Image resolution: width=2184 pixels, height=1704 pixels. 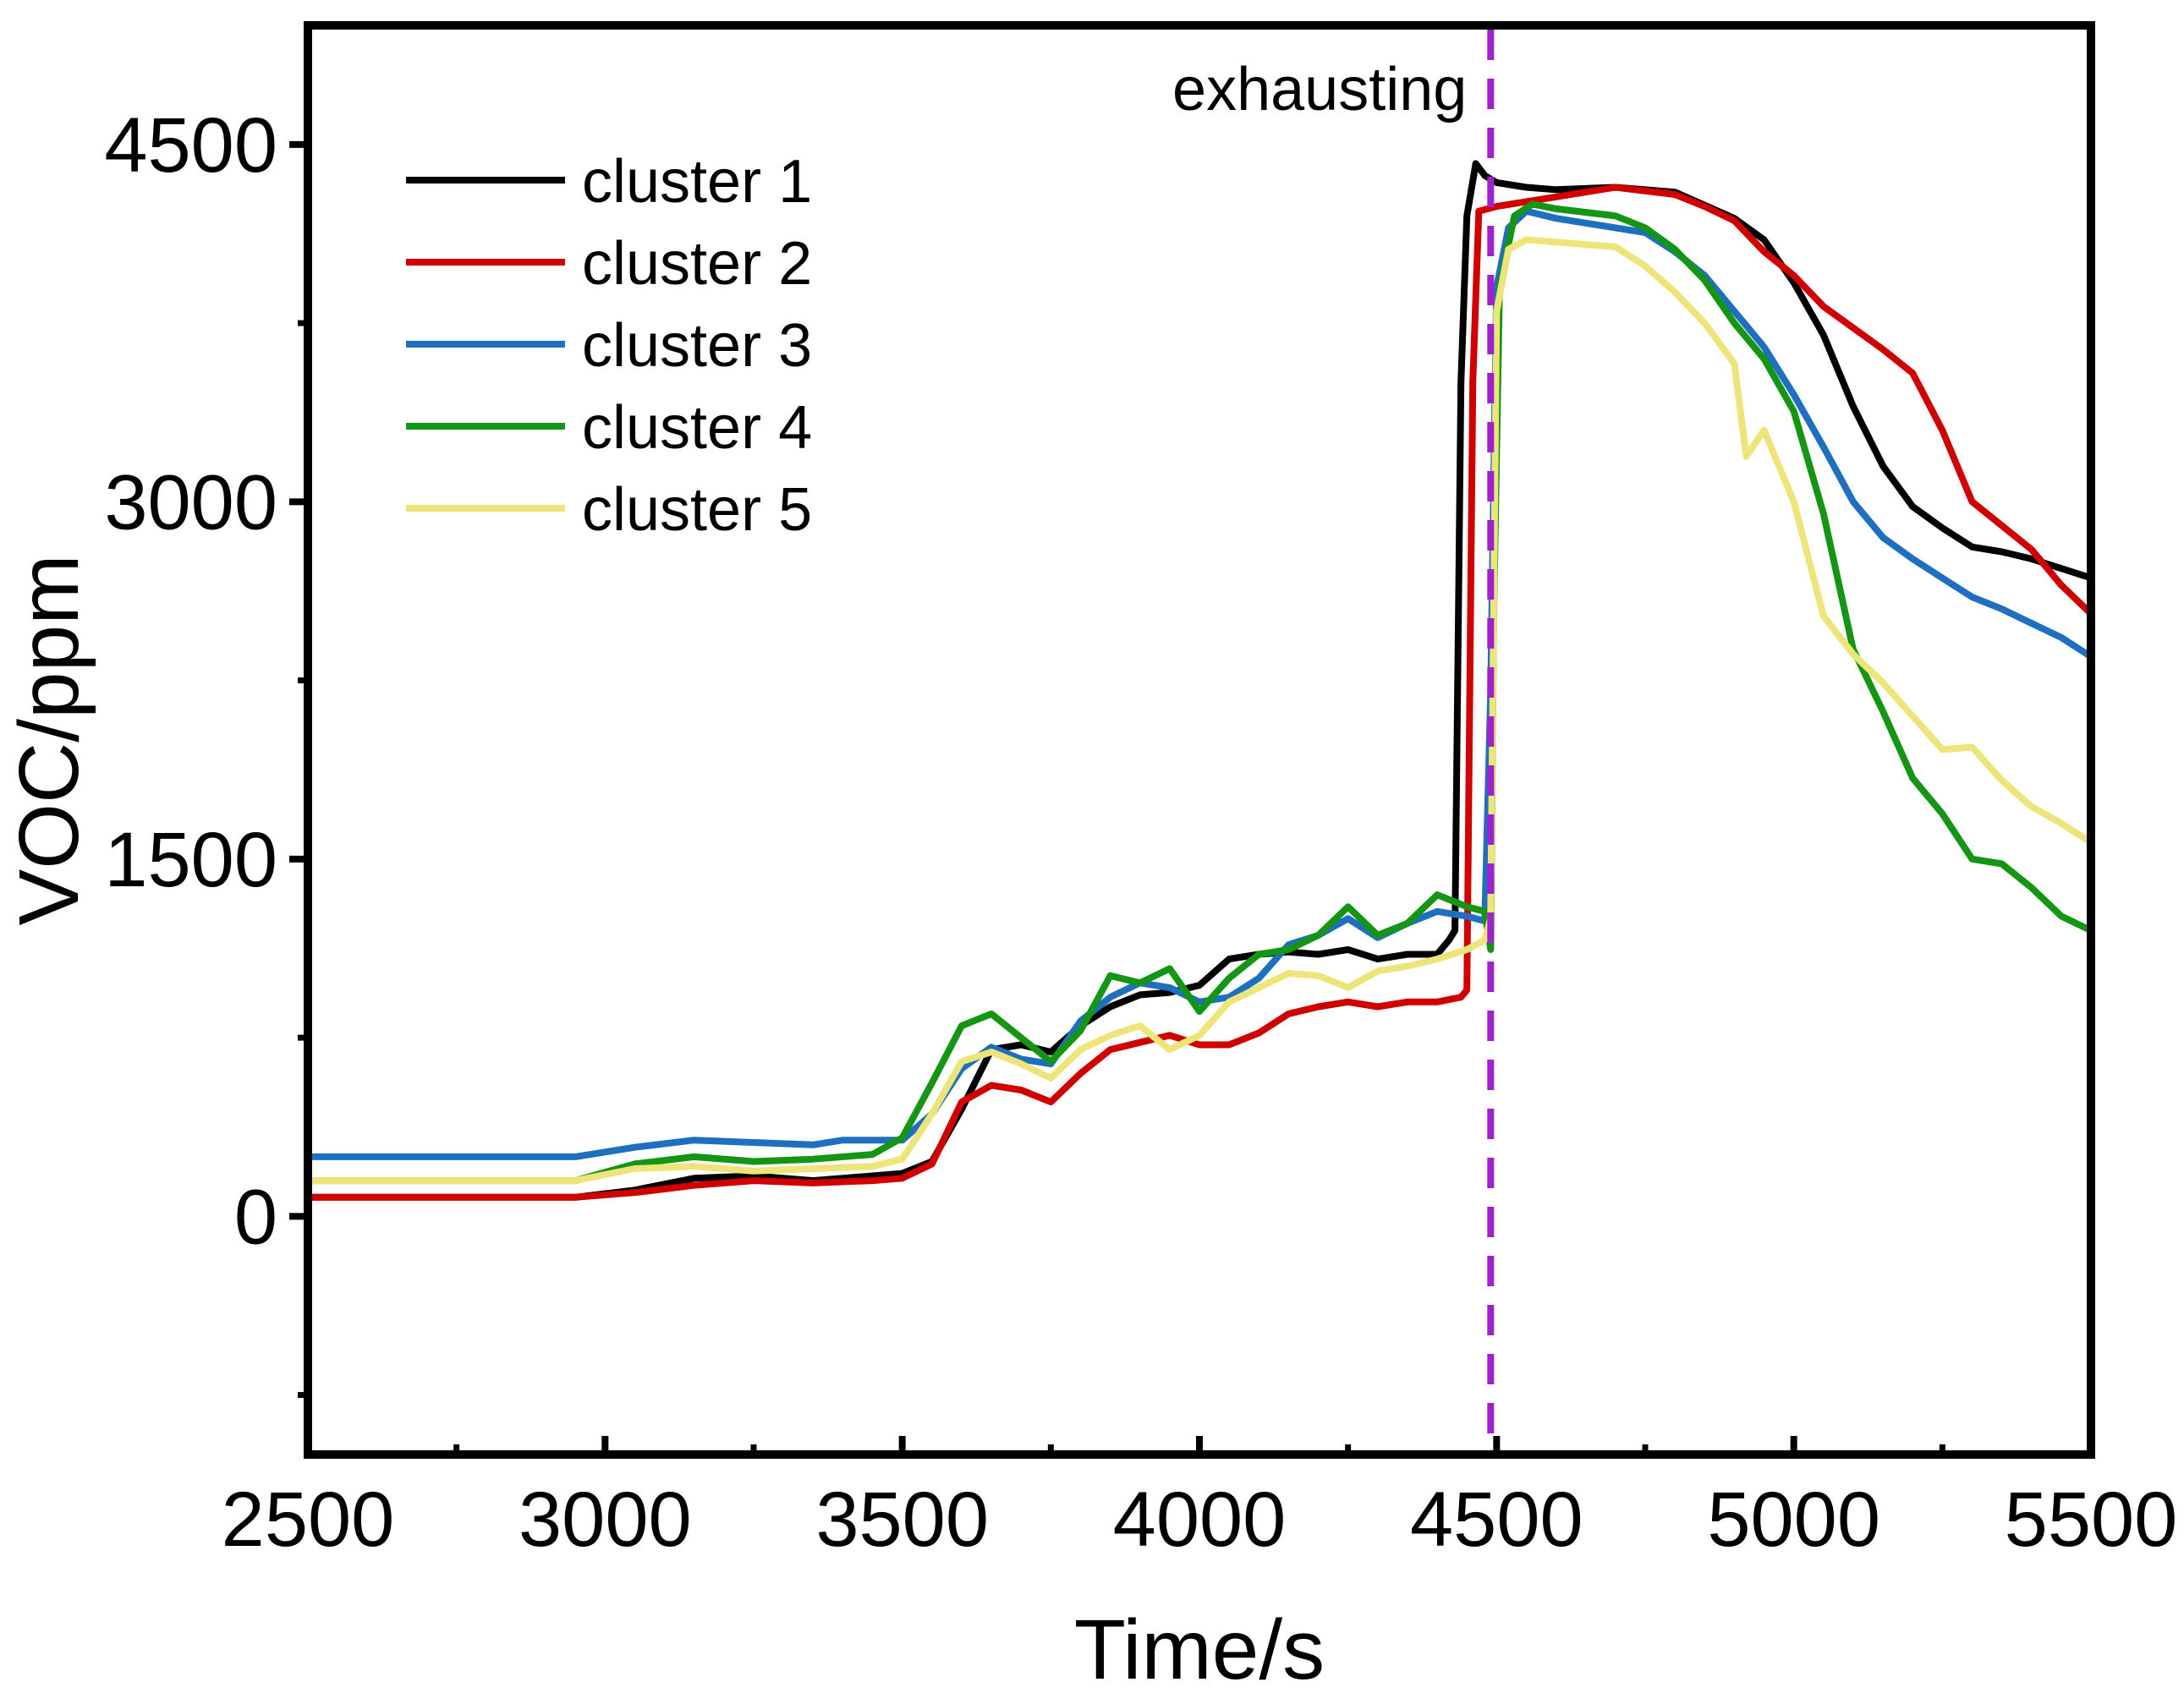 I want to click on x-tick-label: 4000, so click(x=1200, y=1520).